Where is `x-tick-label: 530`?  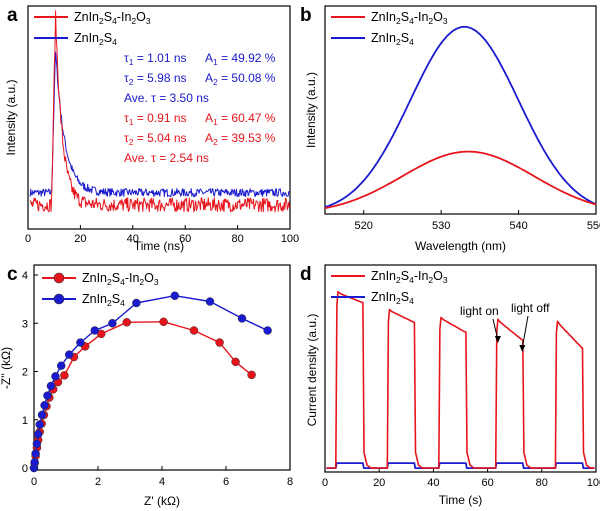
x-tick-label: 530 is located at coordinates (441, 226).